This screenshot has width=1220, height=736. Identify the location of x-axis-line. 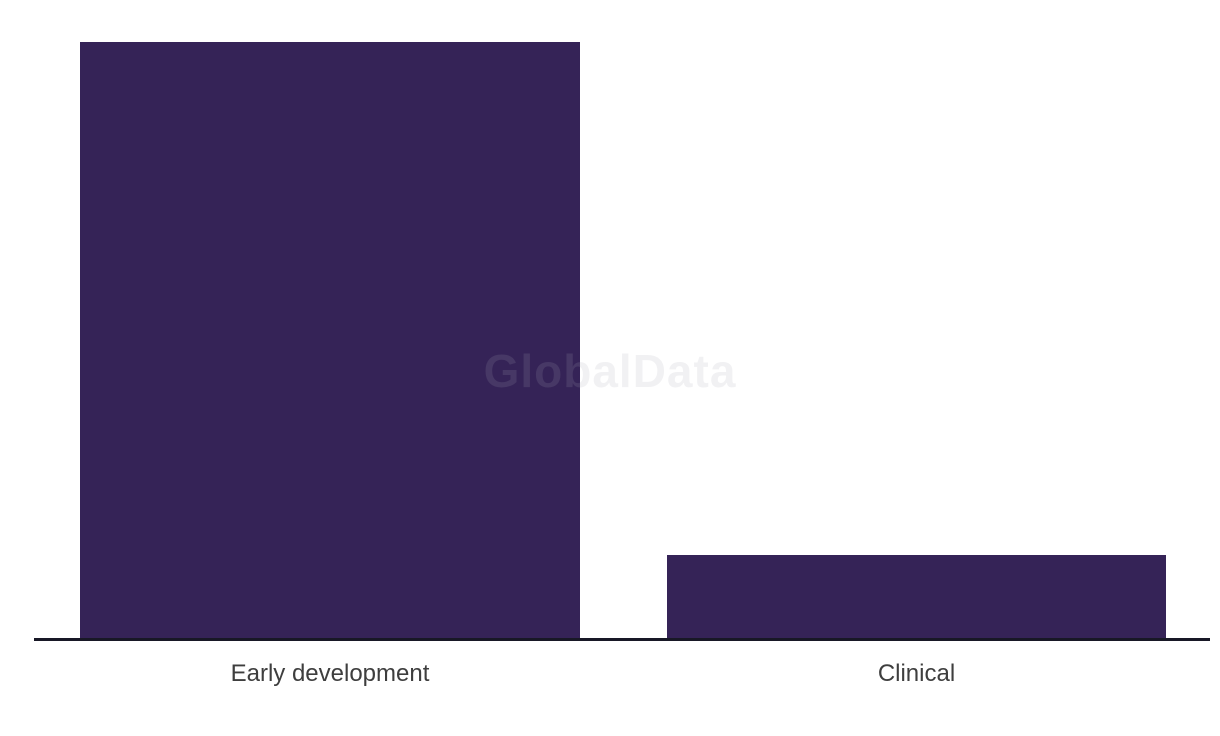
(622, 639).